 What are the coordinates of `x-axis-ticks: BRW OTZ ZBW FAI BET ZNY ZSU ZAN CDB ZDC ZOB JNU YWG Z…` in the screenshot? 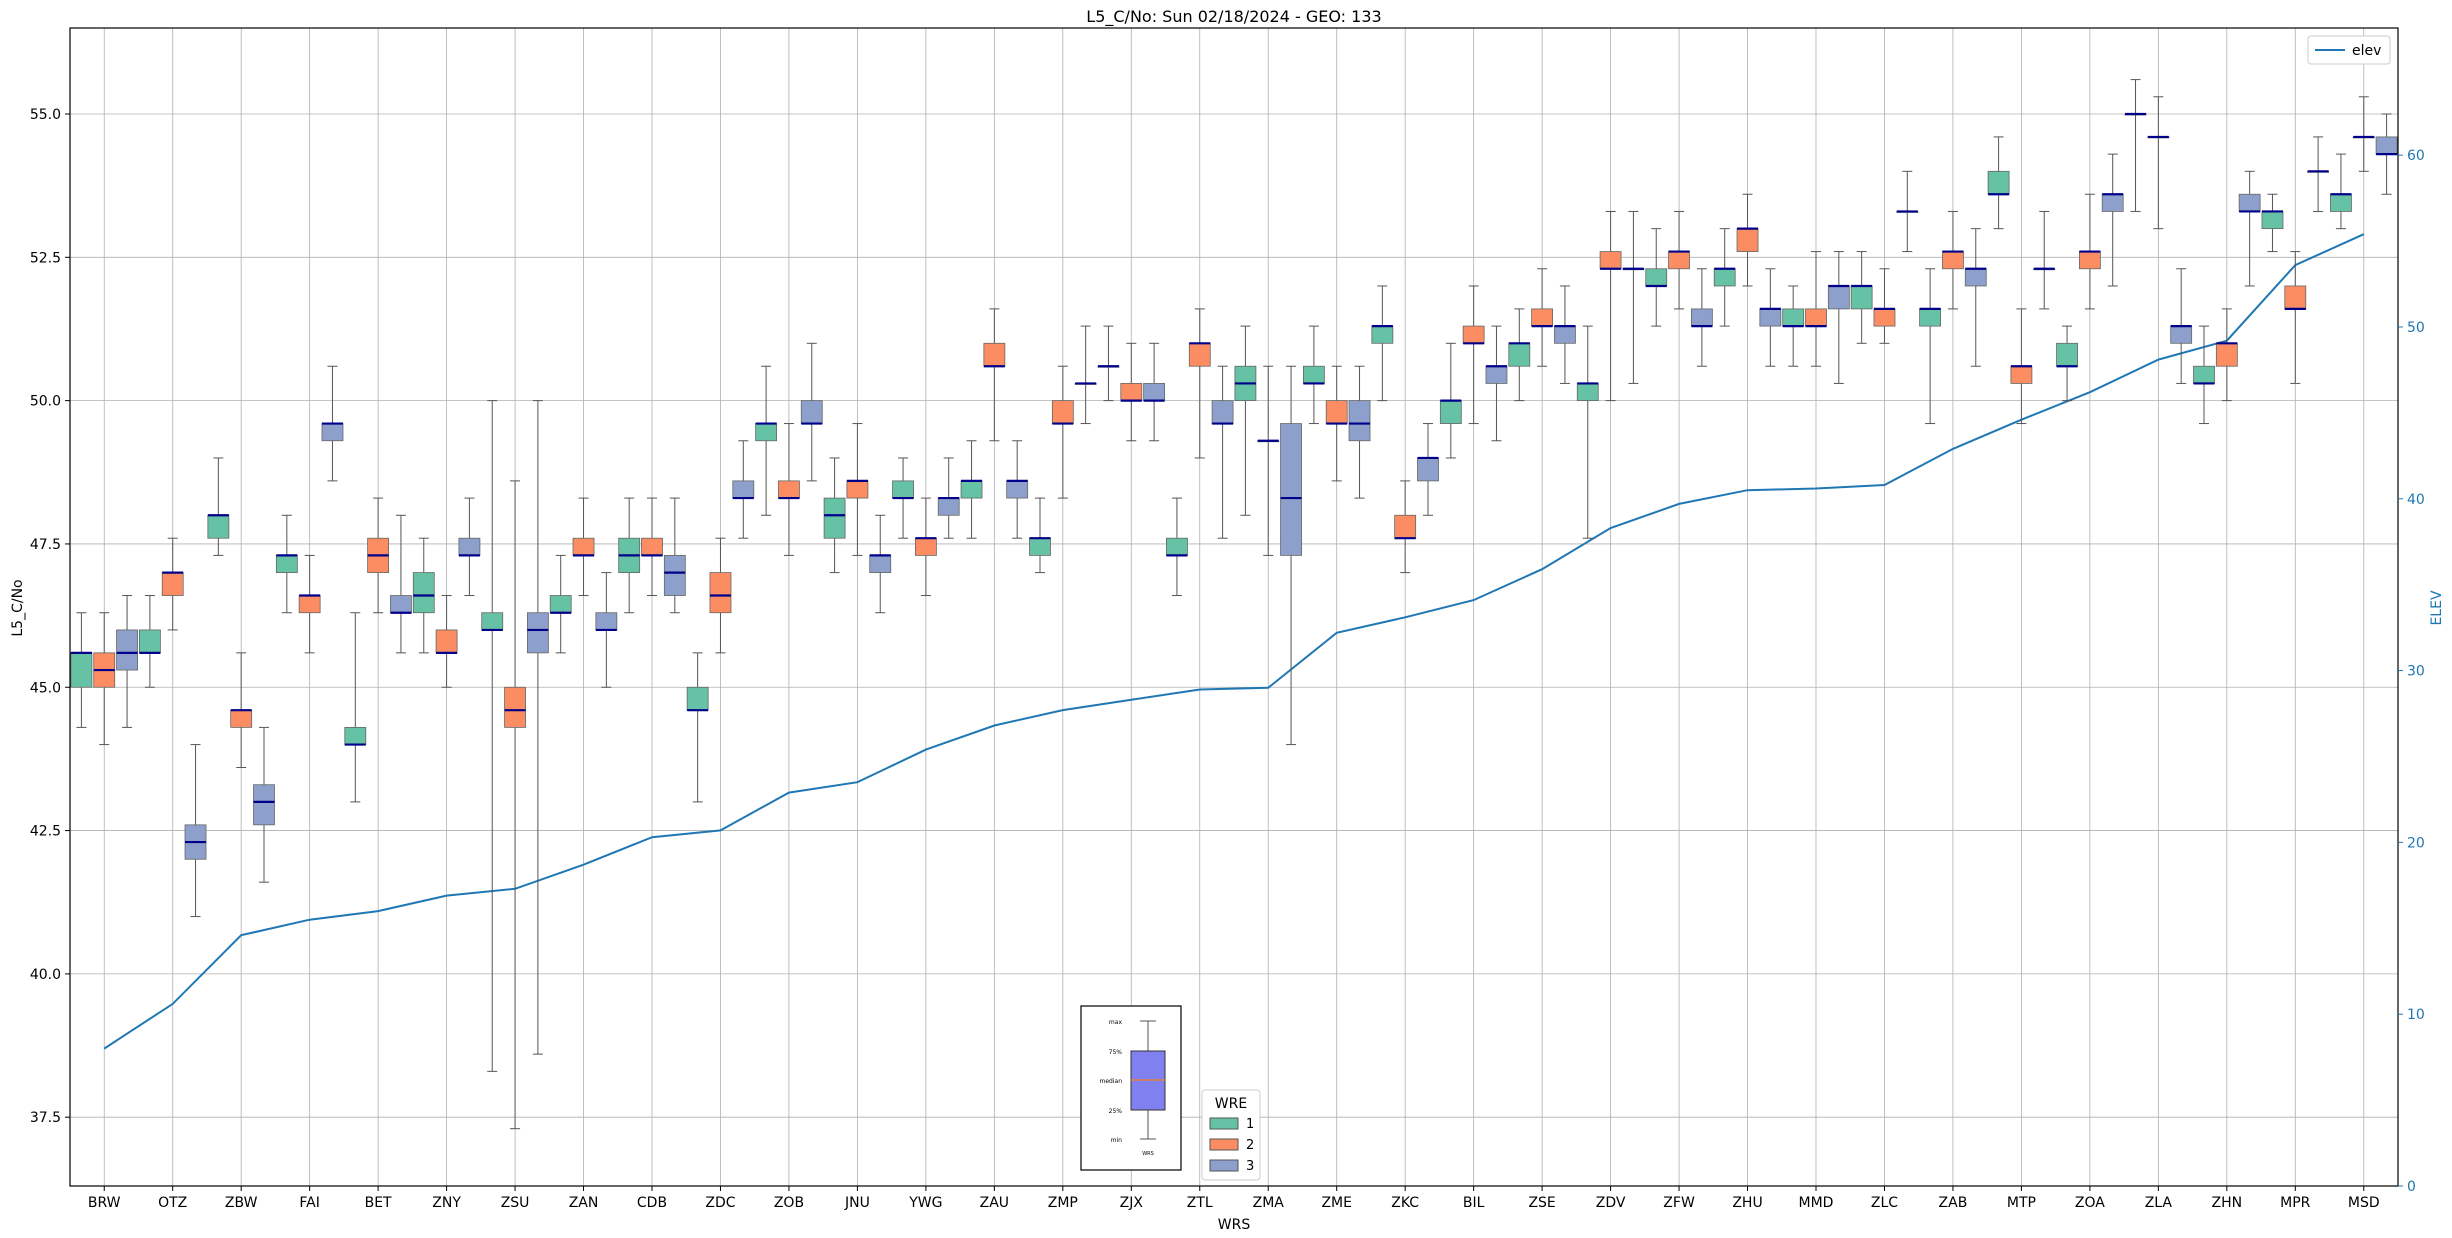 It's located at (1234, 1198).